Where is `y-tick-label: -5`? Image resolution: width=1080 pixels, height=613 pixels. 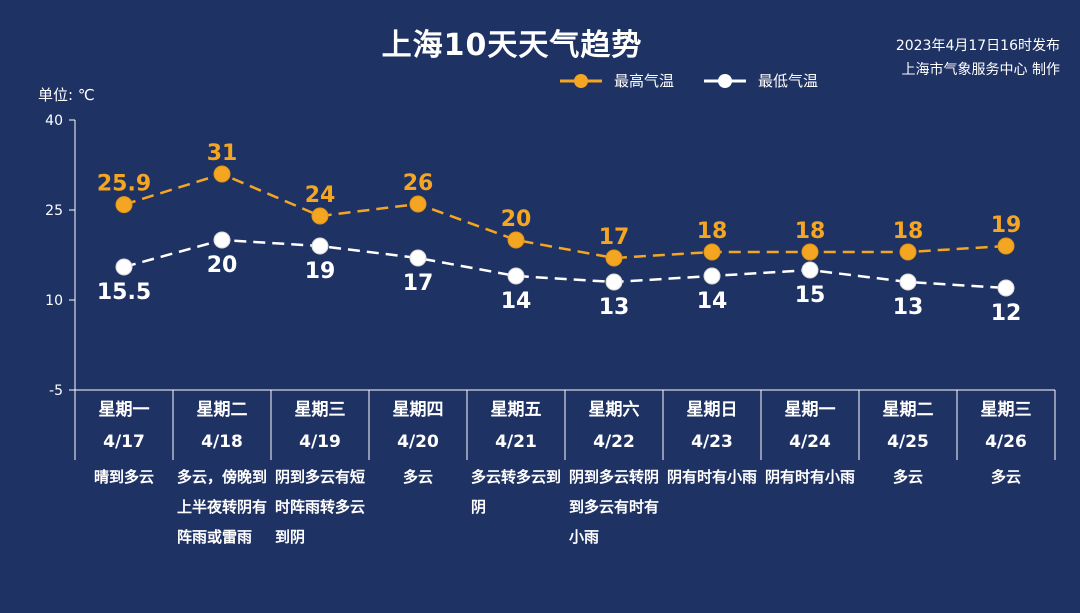
y-tick-label: -5 is located at coordinates (56, 391).